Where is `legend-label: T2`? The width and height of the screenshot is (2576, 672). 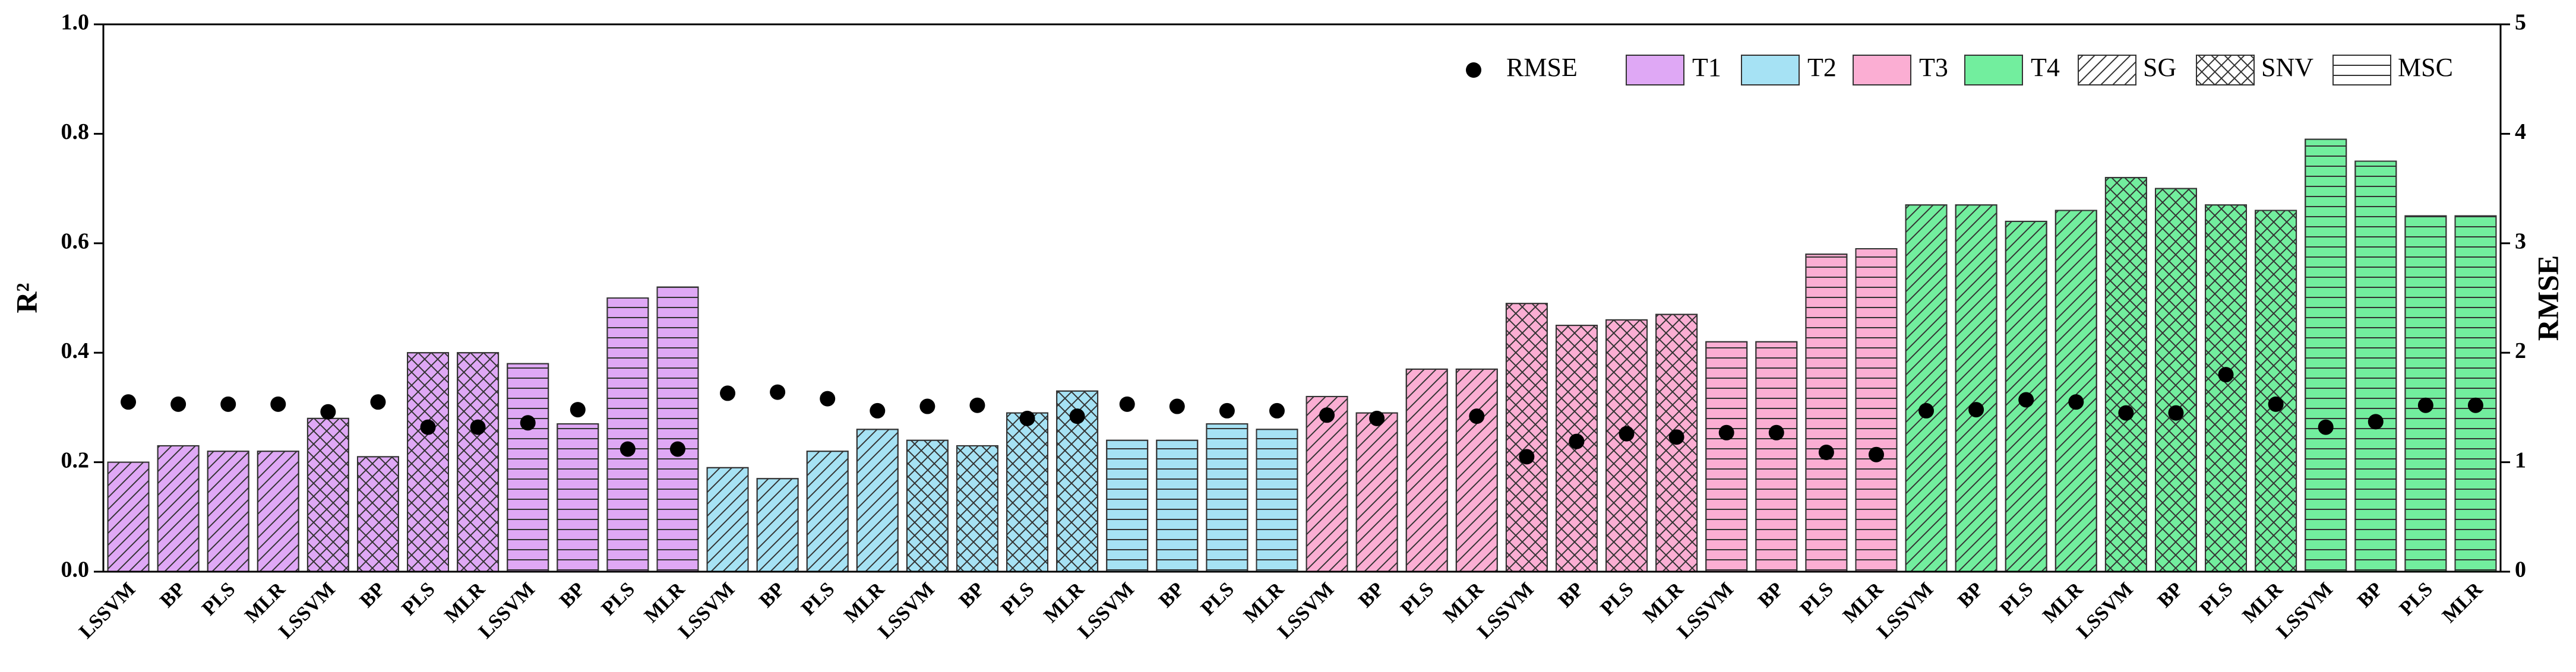
legend-label: T2 is located at coordinates (1822, 67).